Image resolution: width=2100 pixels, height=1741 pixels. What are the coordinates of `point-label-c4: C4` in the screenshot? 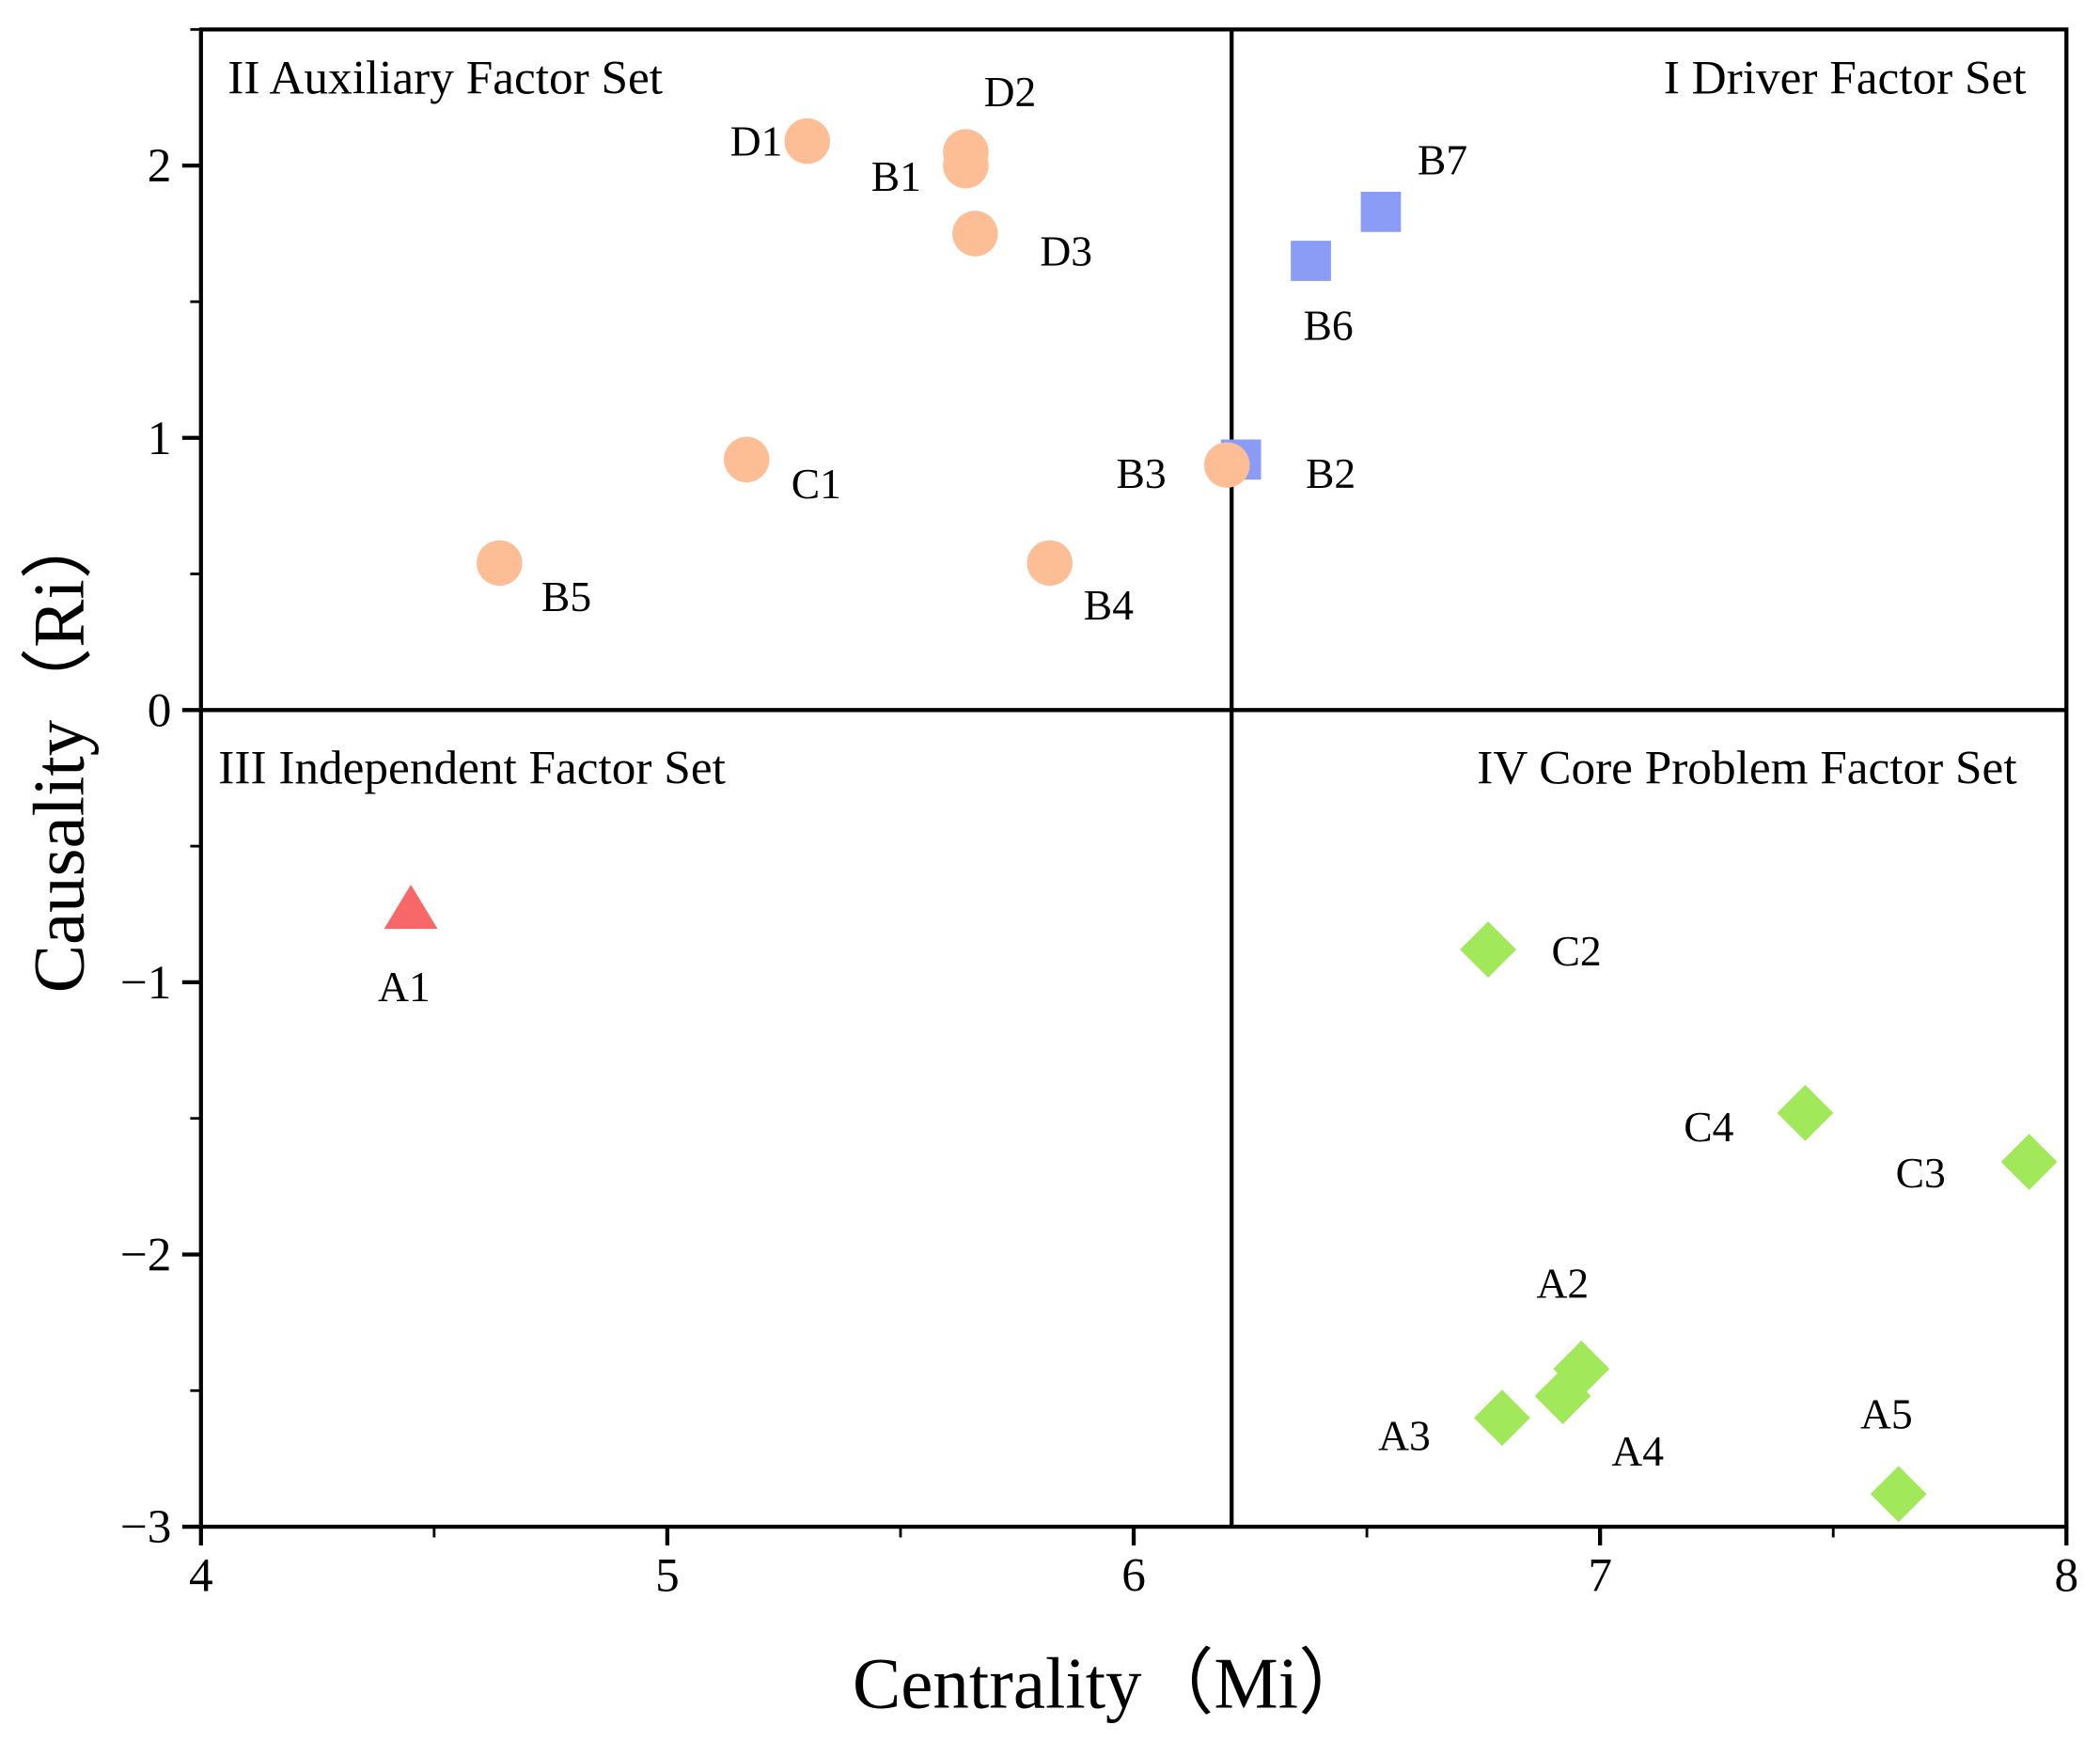 It's located at (1708, 1127).